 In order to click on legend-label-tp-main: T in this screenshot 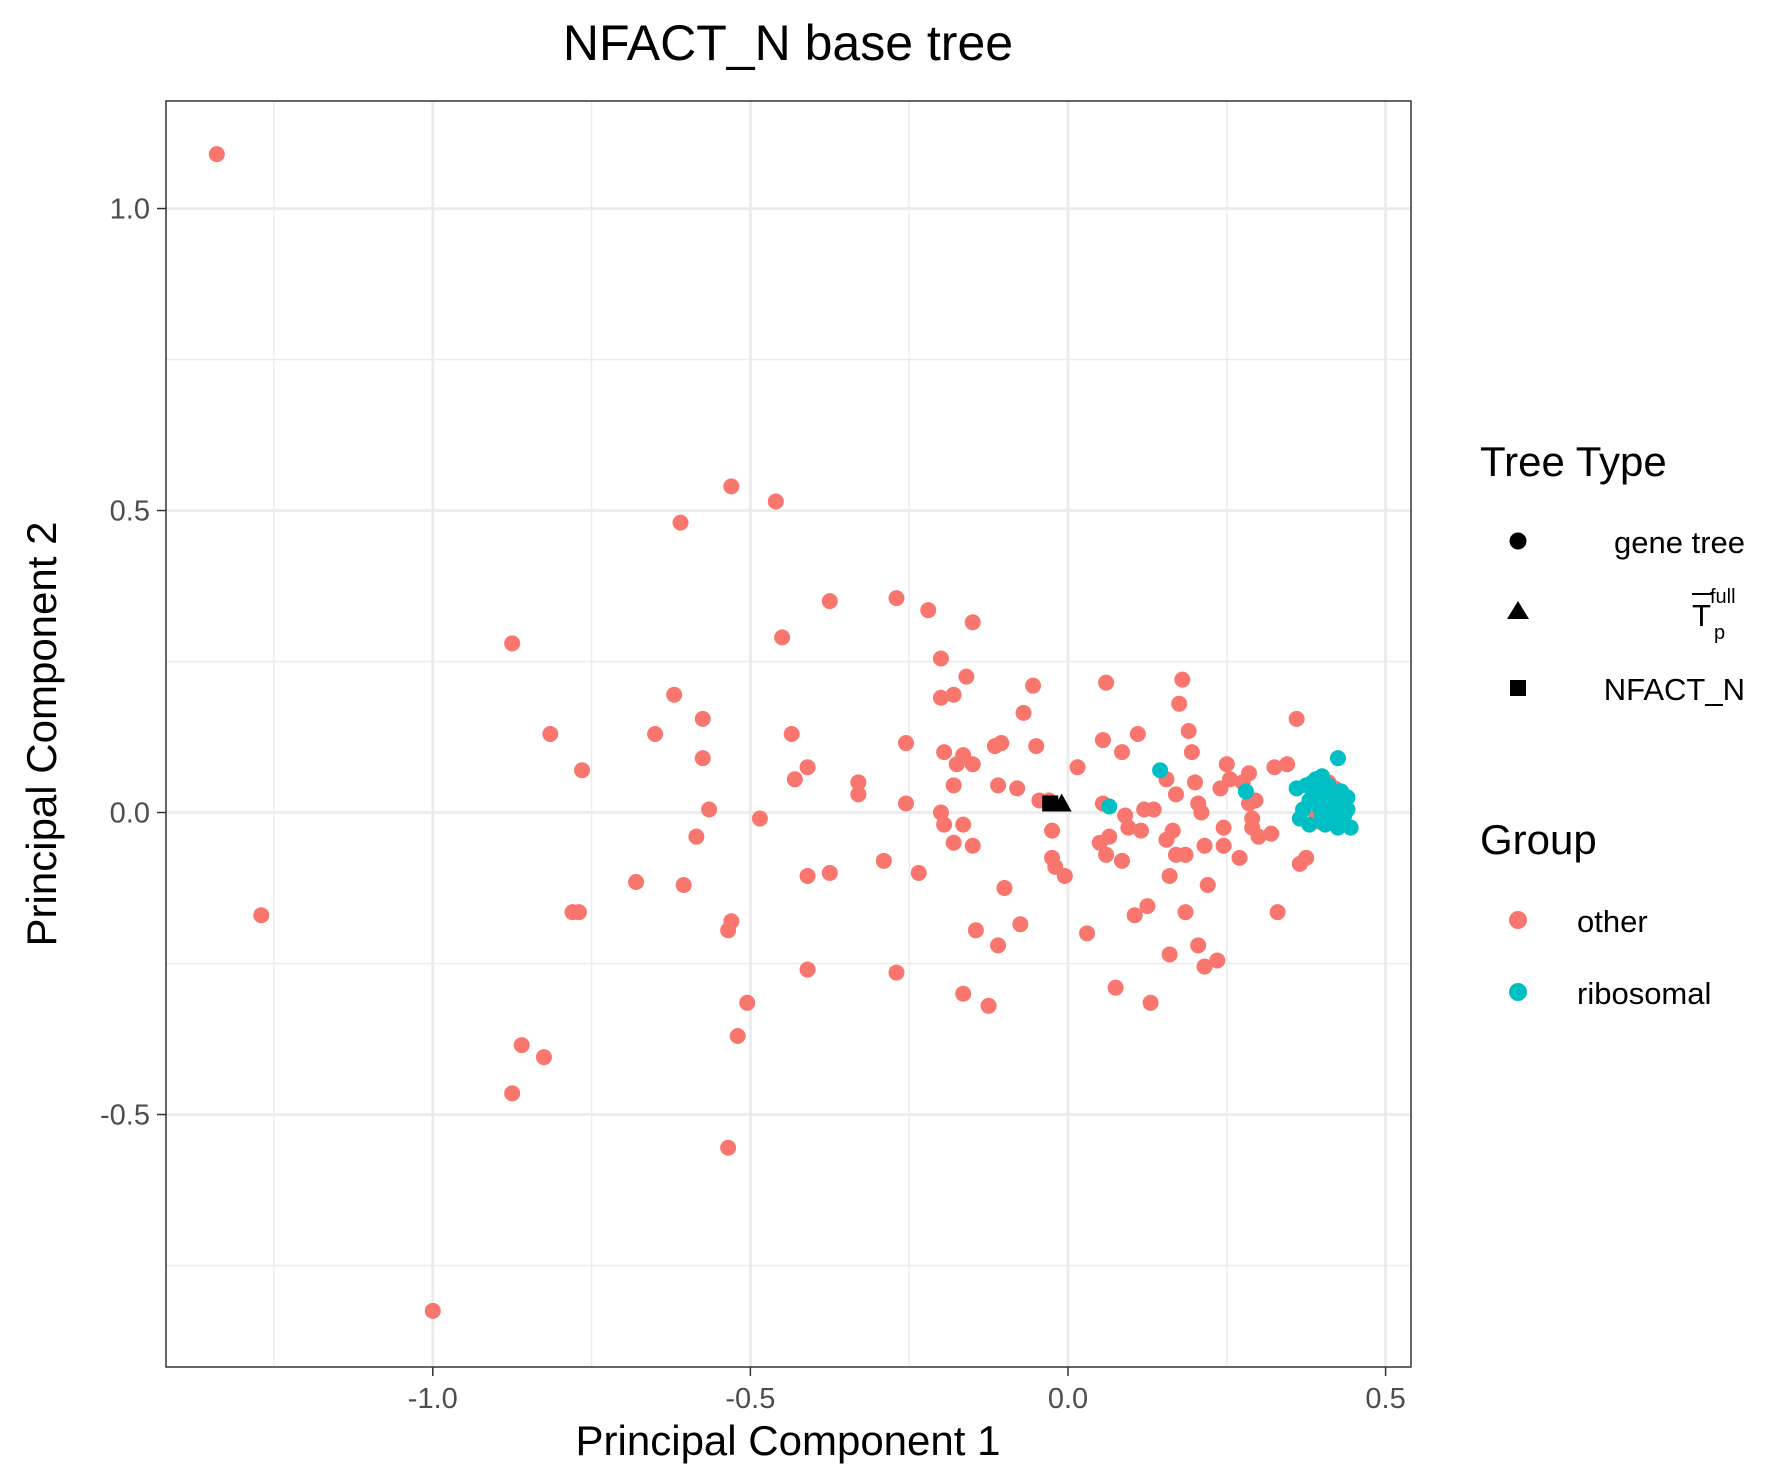, I will do `click(1701, 615)`.